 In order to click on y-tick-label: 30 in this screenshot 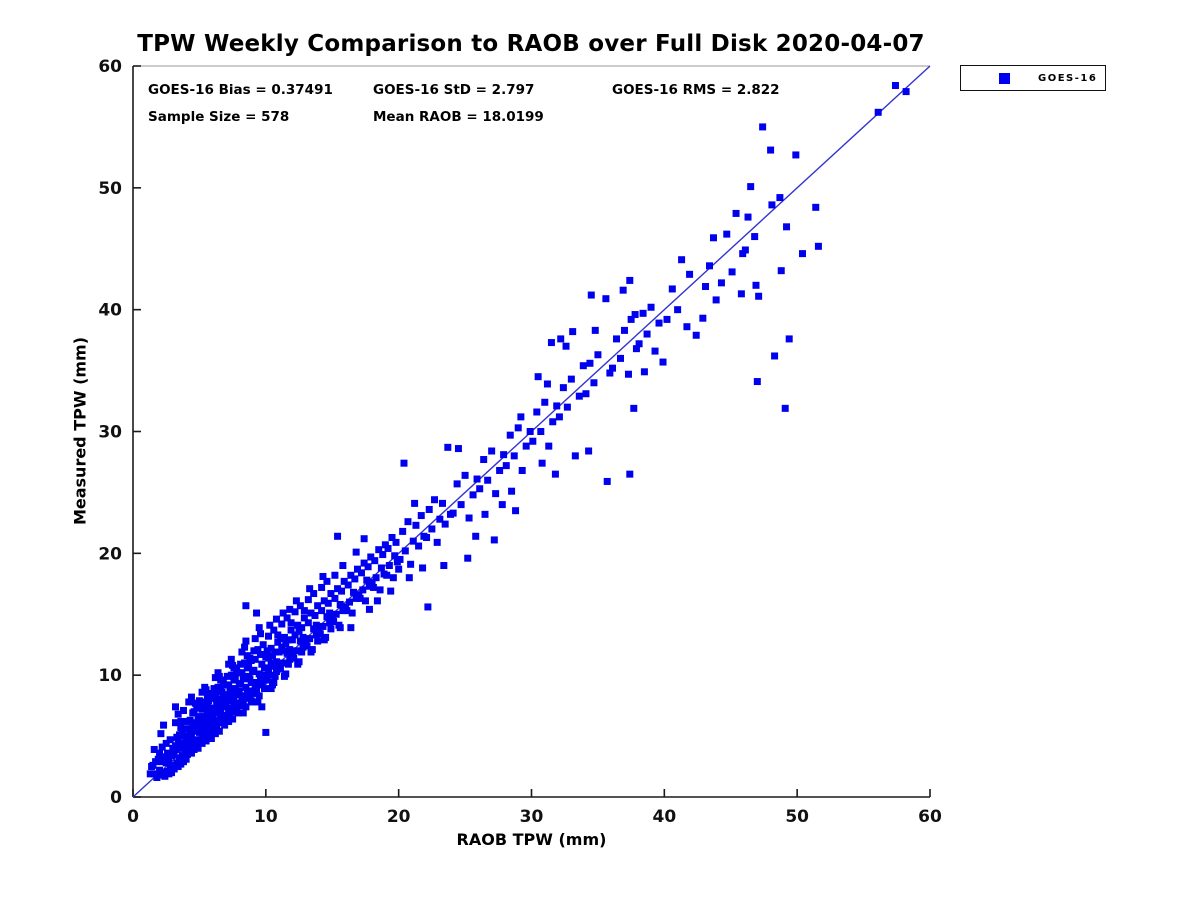, I will do `click(110, 433)`.